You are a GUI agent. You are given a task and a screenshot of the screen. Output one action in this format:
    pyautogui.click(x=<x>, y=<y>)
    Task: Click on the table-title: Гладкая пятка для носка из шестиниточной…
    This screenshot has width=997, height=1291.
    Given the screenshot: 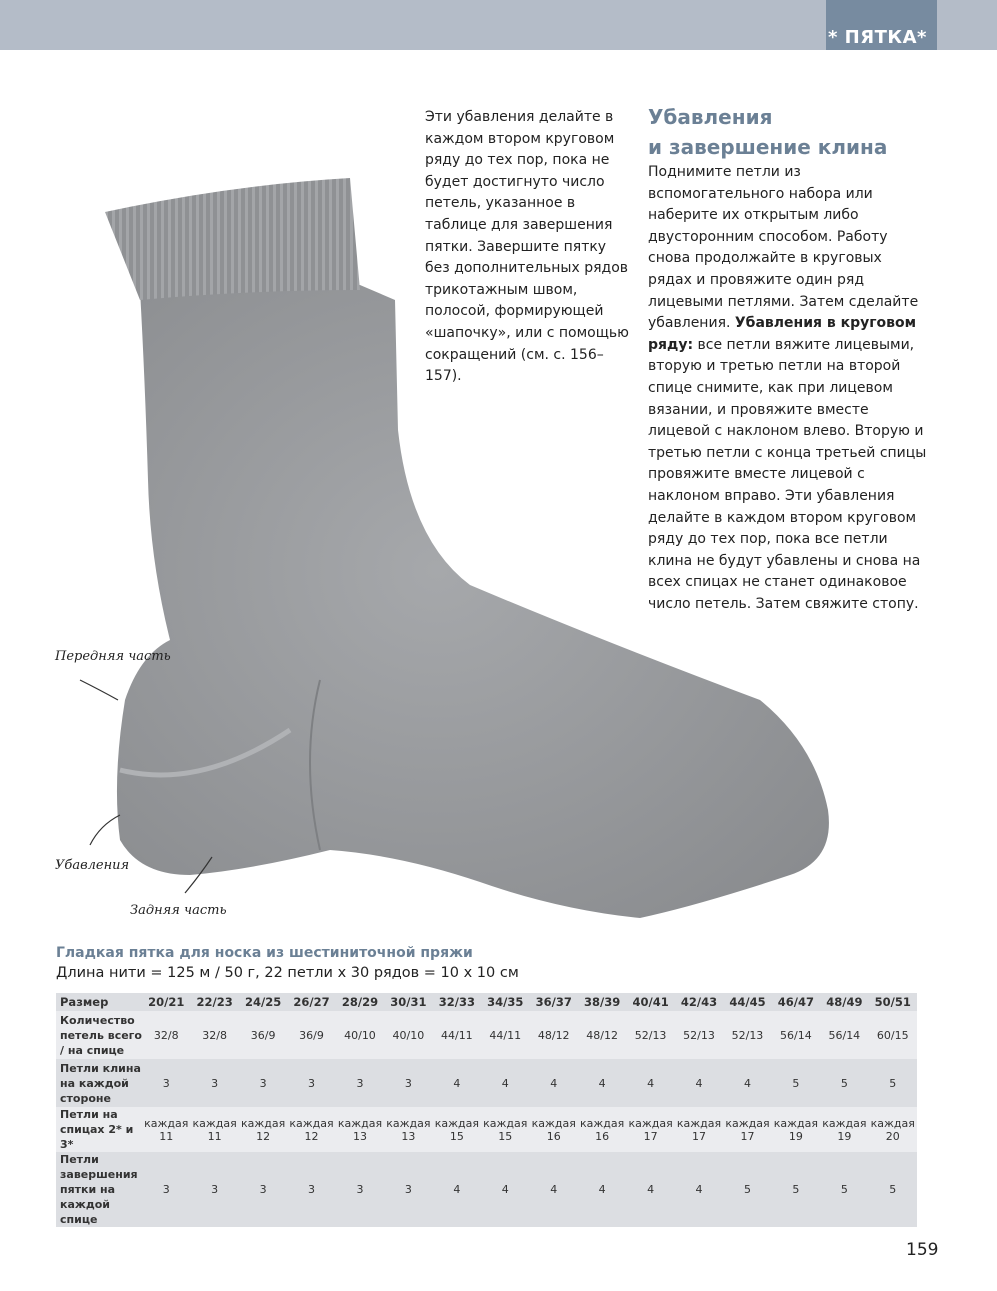 What is the action you would take?
    pyautogui.click(x=264, y=953)
    